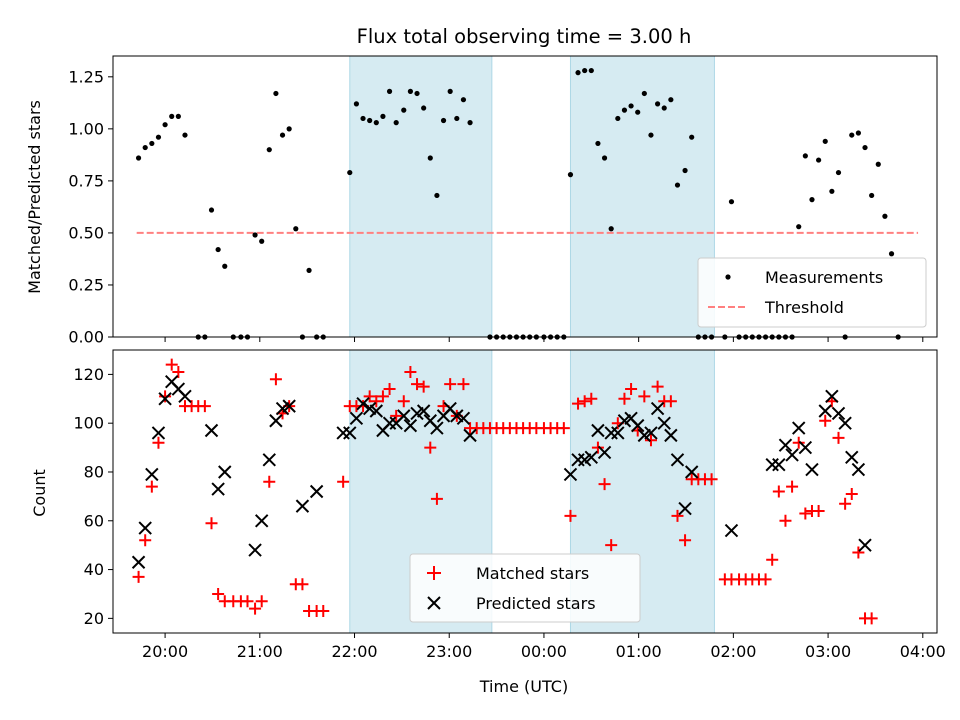 This screenshot has width=960, height=720. I want to click on bottom-legend: Matched stars Predicted stars, so click(525, 588).